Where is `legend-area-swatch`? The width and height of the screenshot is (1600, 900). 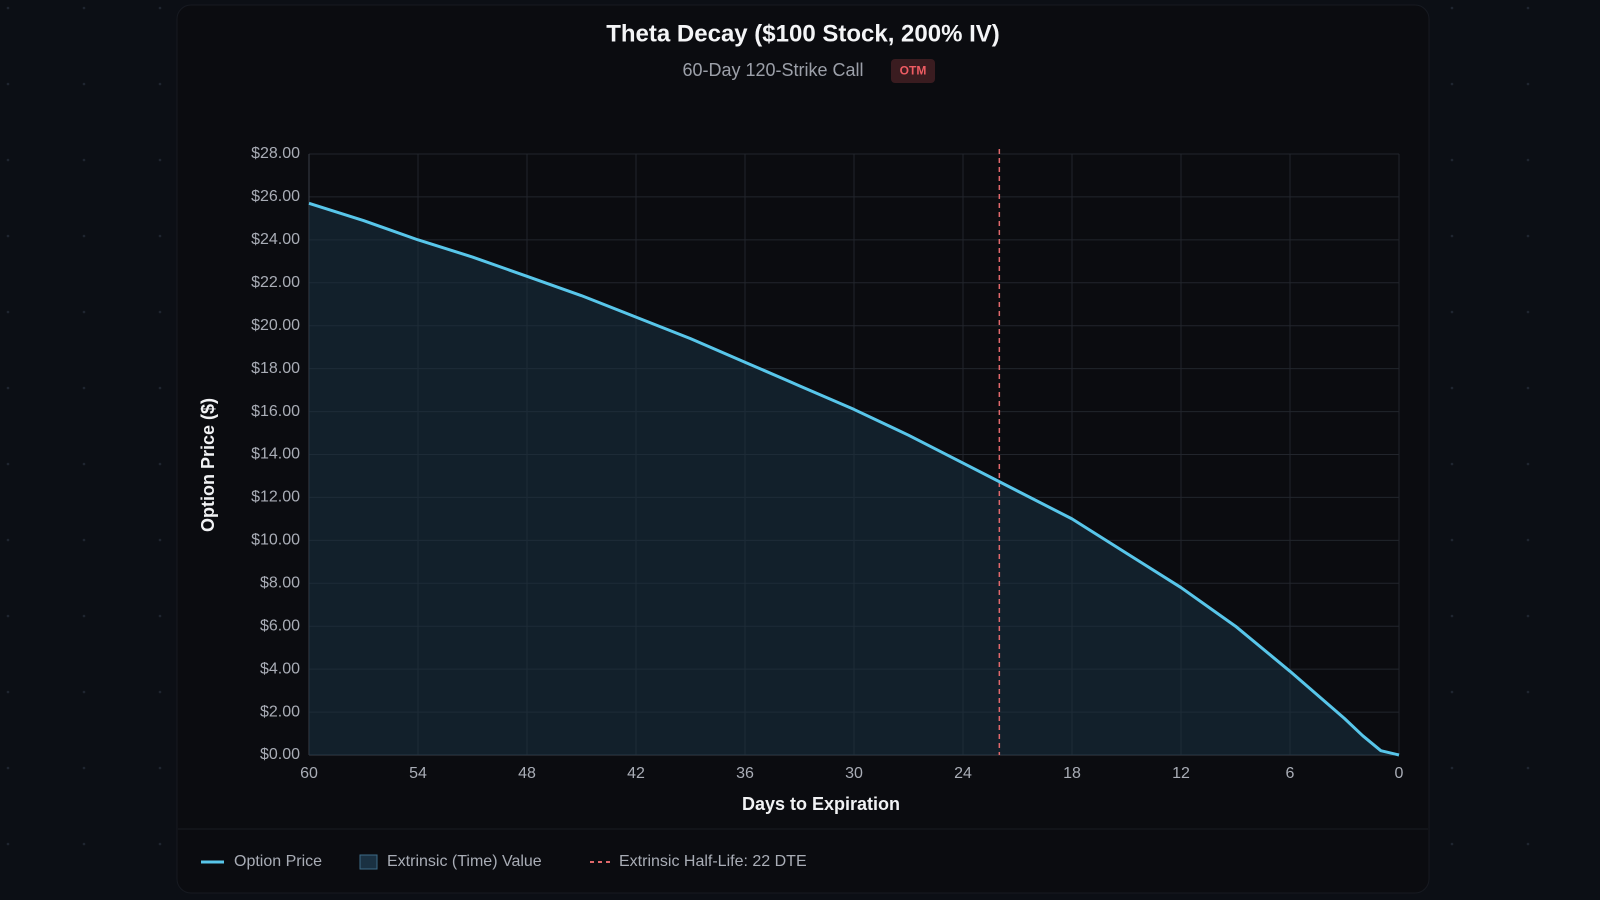 legend-area-swatch is located at coordinates (368, 862).